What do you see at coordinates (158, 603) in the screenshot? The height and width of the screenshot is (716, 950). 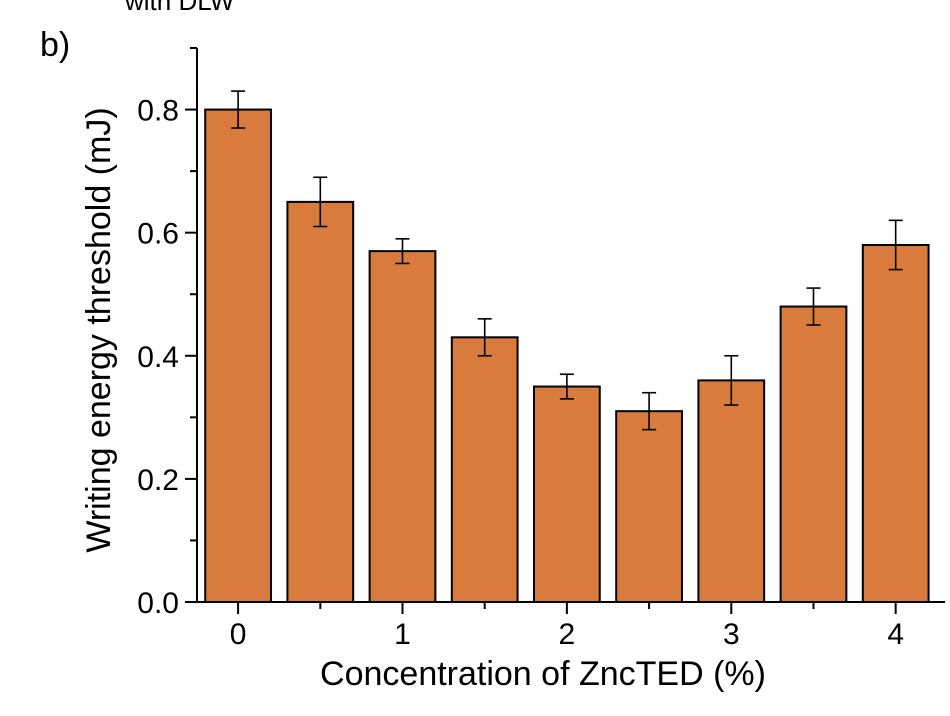 I see `y-tick-label: 0.0` at bounding box center [158, 603].